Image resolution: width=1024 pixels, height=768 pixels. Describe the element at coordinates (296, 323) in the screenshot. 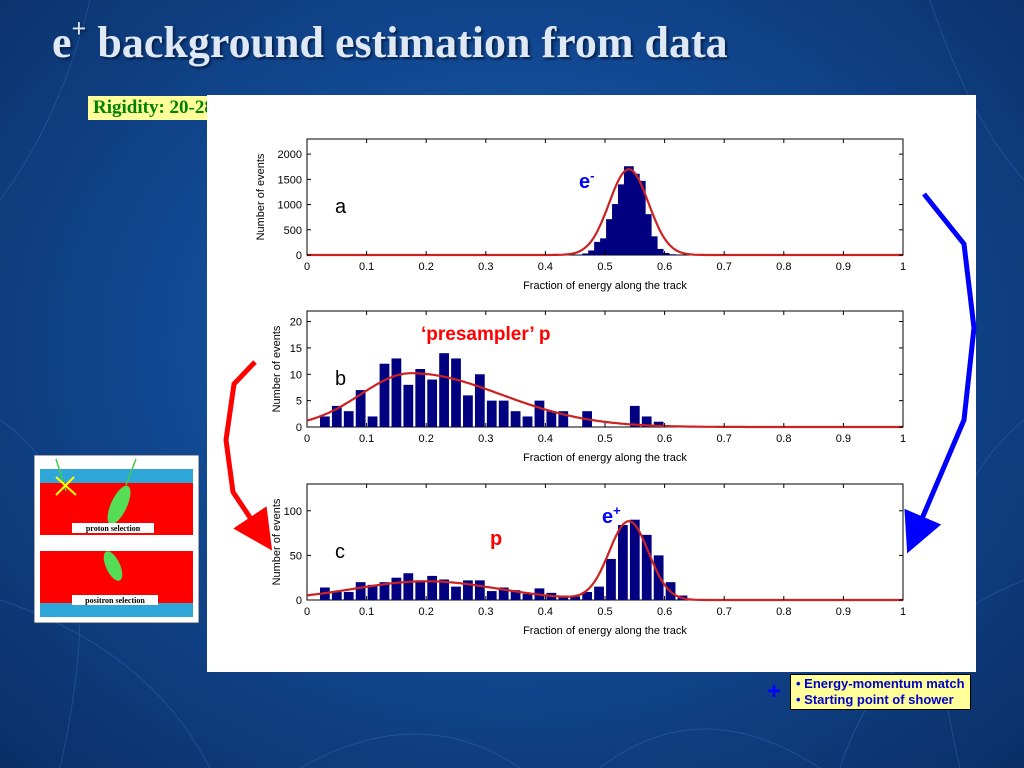

I see `y-tick-label: 20` at that location.